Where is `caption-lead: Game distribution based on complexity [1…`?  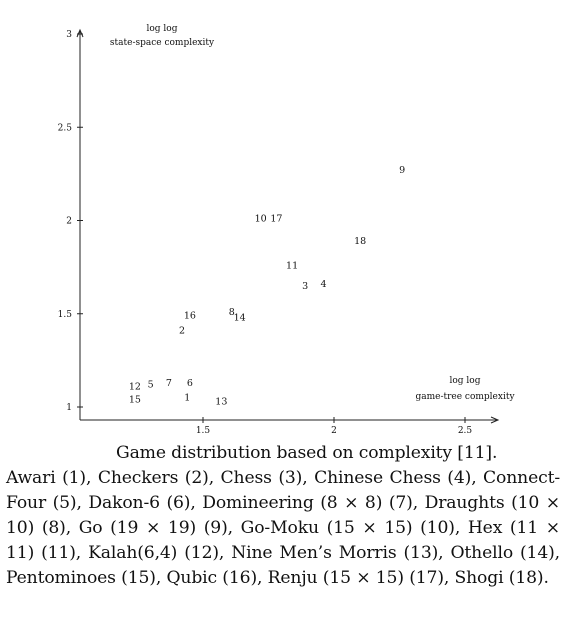 caption-lead: Game distribution based on complexity [1… is located at coordinates (307, 453).